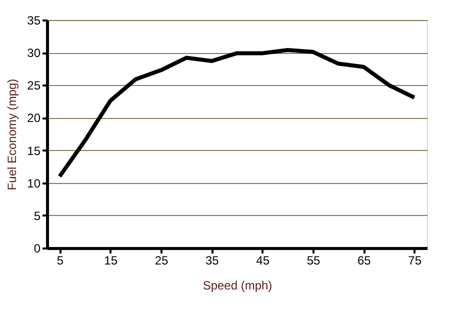  Describe the element at coordinates (34, 118) in the screenshot. I see `y-tick-label: 20` at that location.